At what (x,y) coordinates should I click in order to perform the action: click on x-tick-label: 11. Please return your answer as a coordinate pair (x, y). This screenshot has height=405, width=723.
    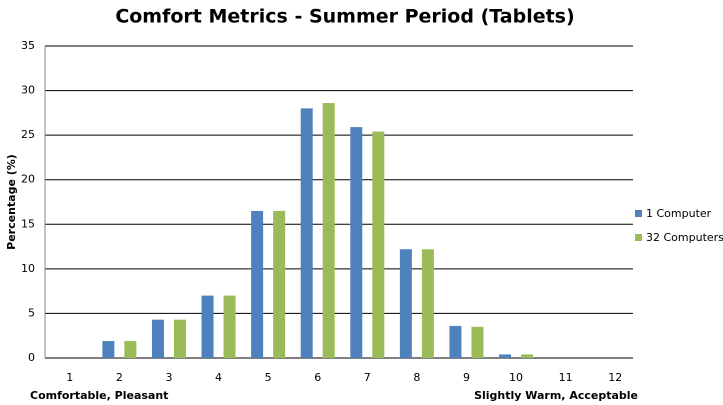
    Looking at the image, I should click on (566, 377).